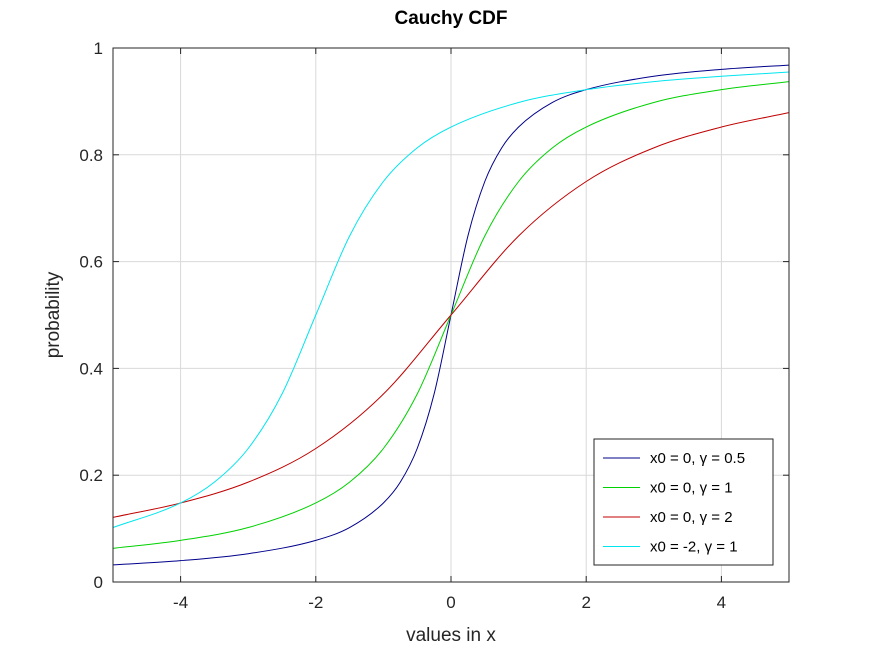  What do you see at coordinates (691, 517) in the screenshot?
I see `legend-label-3: x0 = 0, γ = 2` at bounding box center [691, 517].